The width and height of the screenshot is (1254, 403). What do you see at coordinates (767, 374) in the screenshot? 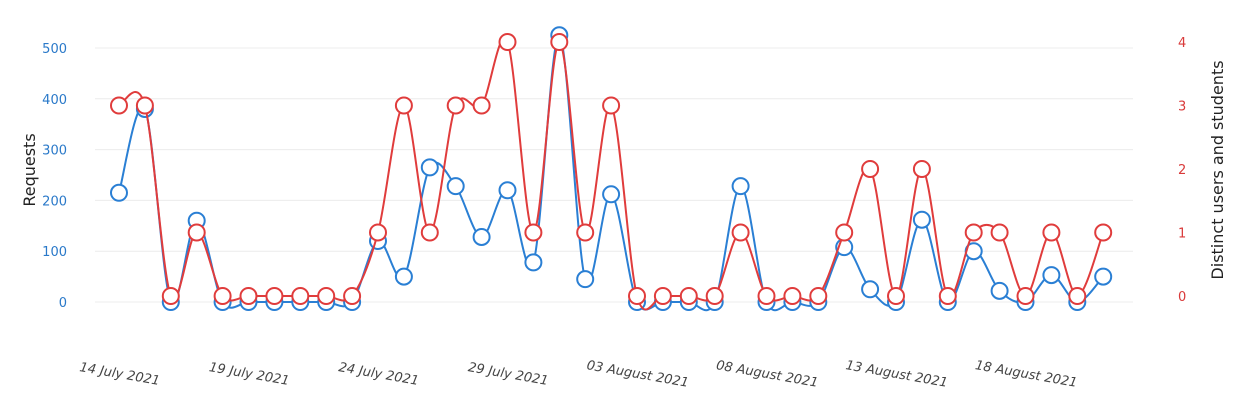
I see `x-tick-label: 08 August 2021` at bounding box center [767, 374].